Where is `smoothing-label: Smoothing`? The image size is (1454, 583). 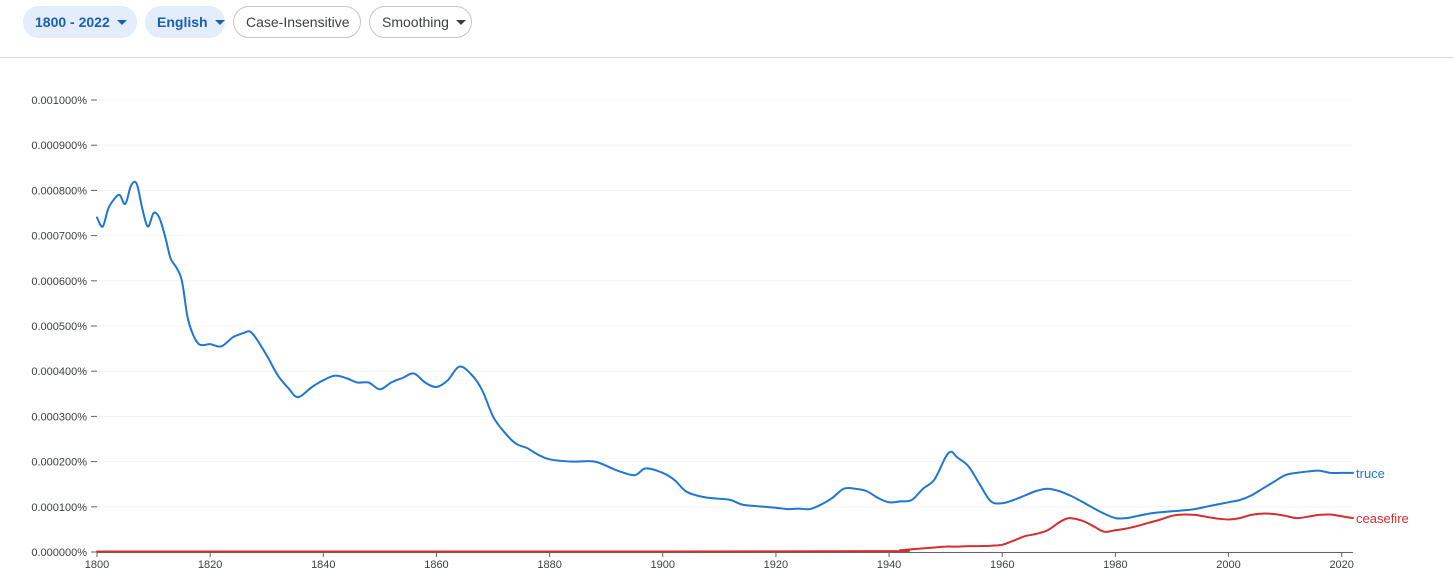
smoothing-label: Smoothing is located at coordinates (415, 22).